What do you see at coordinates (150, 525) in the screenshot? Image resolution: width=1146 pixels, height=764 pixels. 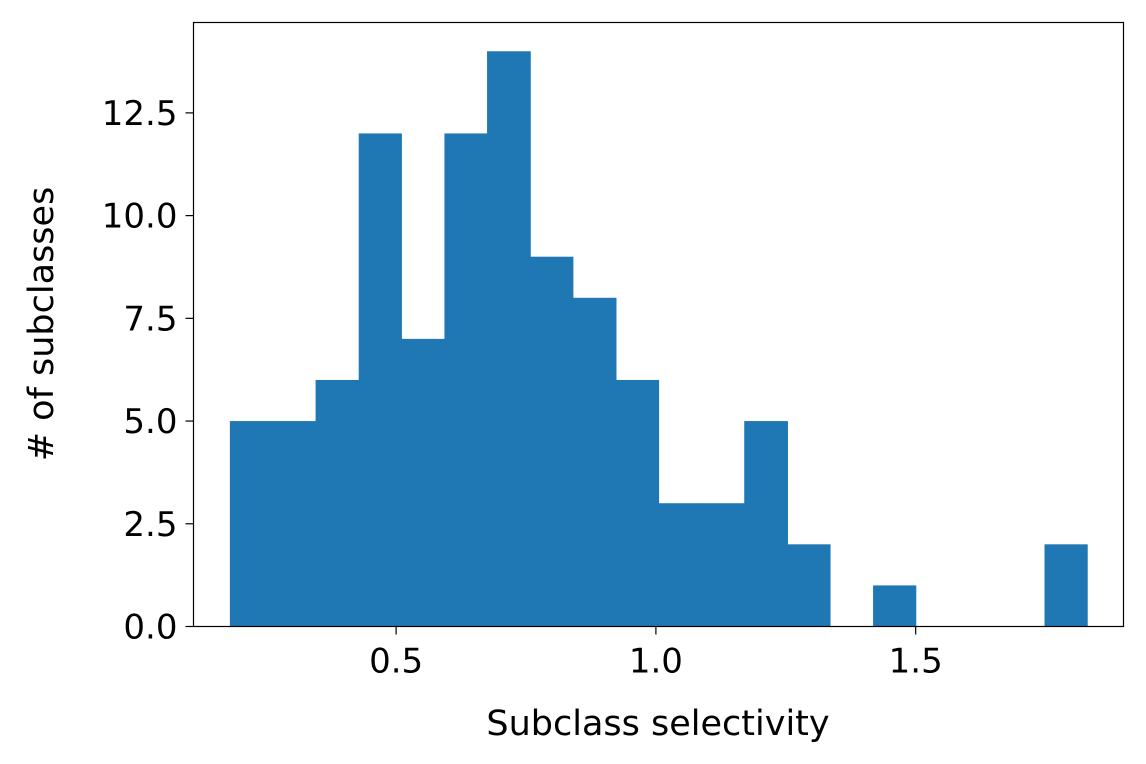 I see `y-tick-label-1: 2.5` at bounding box center [150, 525].